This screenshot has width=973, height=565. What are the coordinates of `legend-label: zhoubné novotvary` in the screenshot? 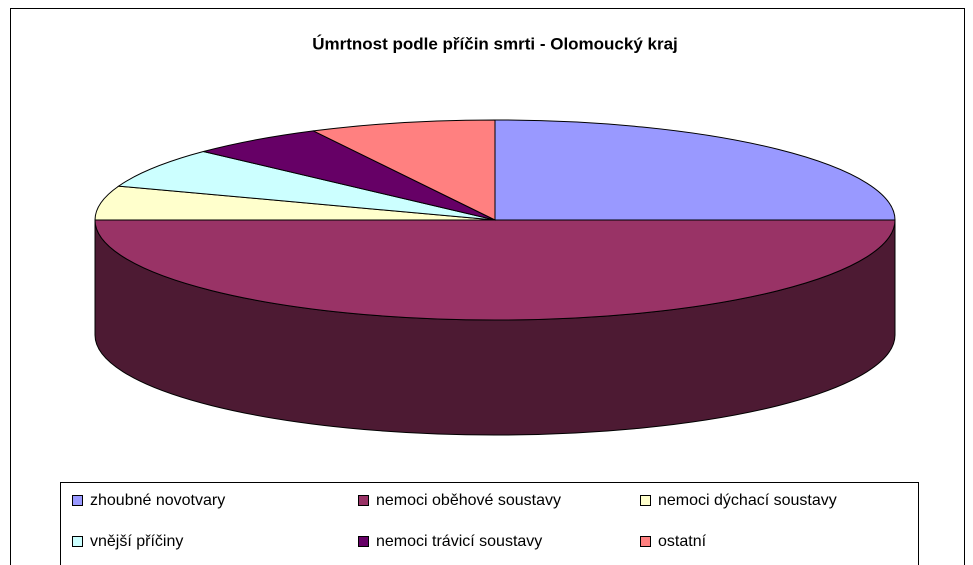 It's located at (157, 500).